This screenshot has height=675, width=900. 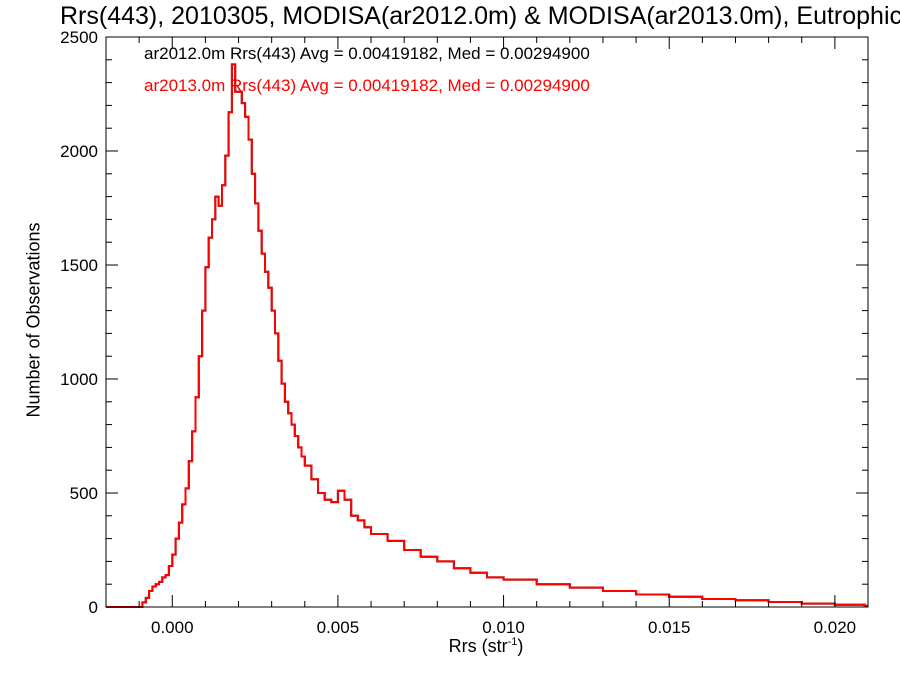 I want to click on x-axis-label-superscript: -1, so click(x=512, y=642).